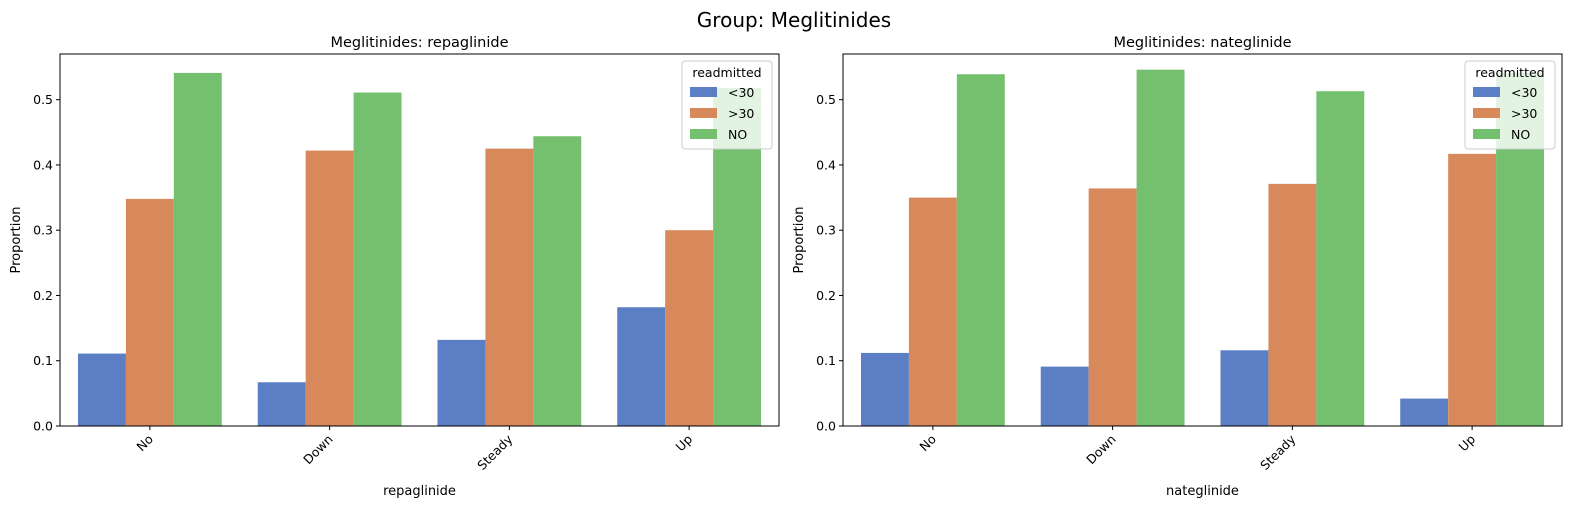 Image resolution: width=1589 pixels, height=515 pixels. I want to click on figure-suptitle: Group: Meglitinides, so click(794, 20).